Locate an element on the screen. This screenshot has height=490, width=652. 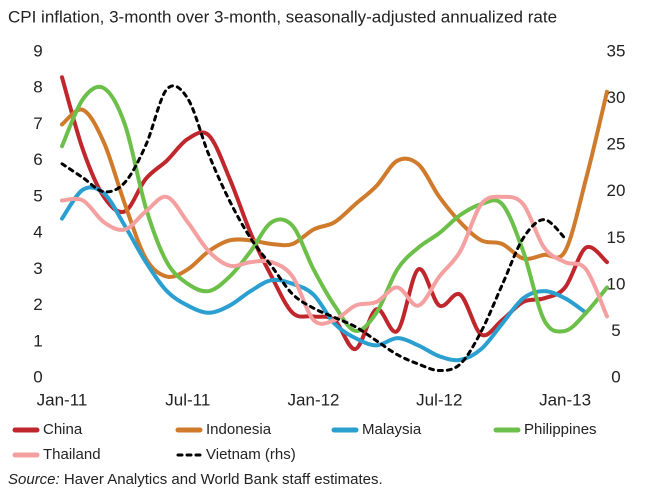
y-tick-label: 1 is located at coordinates (37, 340).